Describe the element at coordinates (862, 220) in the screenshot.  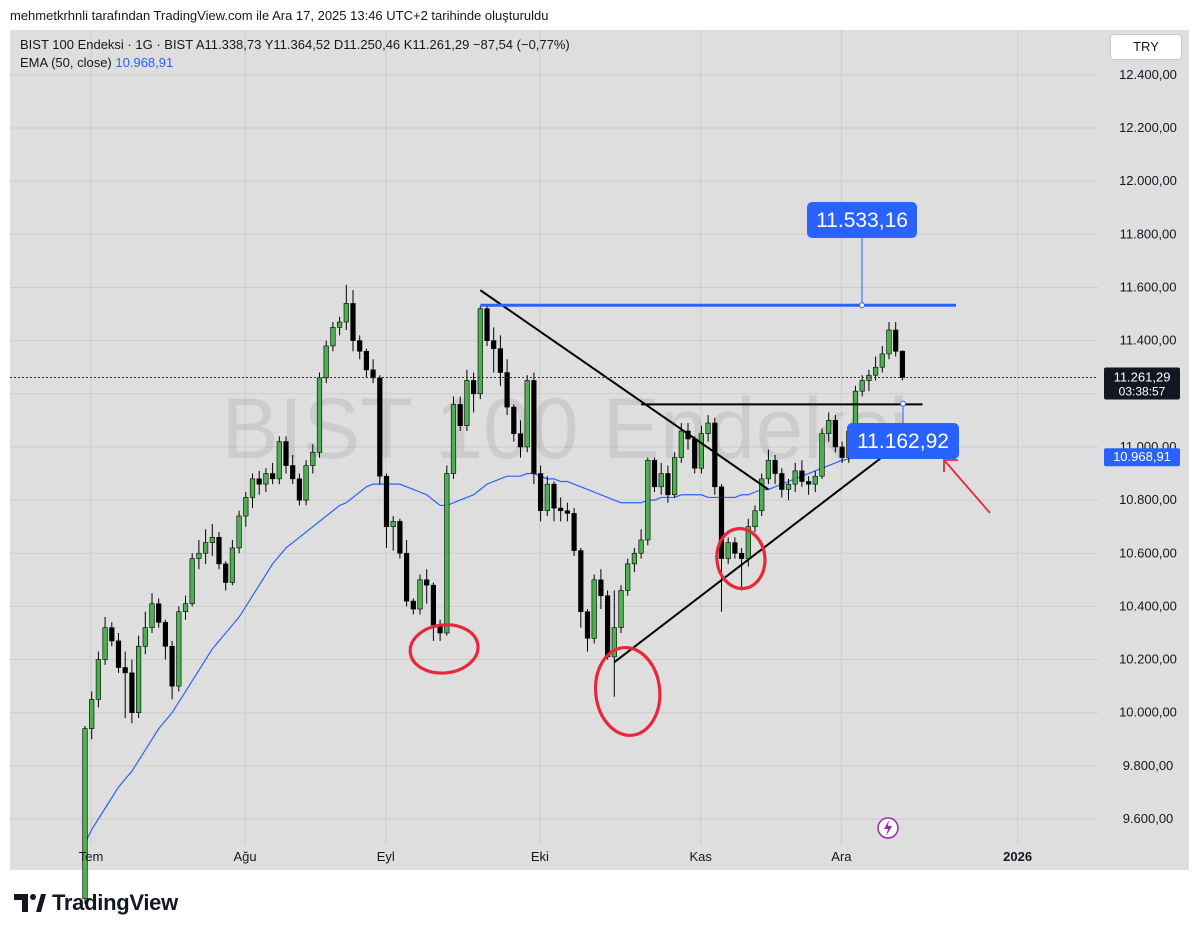
I see `callout-11533-box` at that location.